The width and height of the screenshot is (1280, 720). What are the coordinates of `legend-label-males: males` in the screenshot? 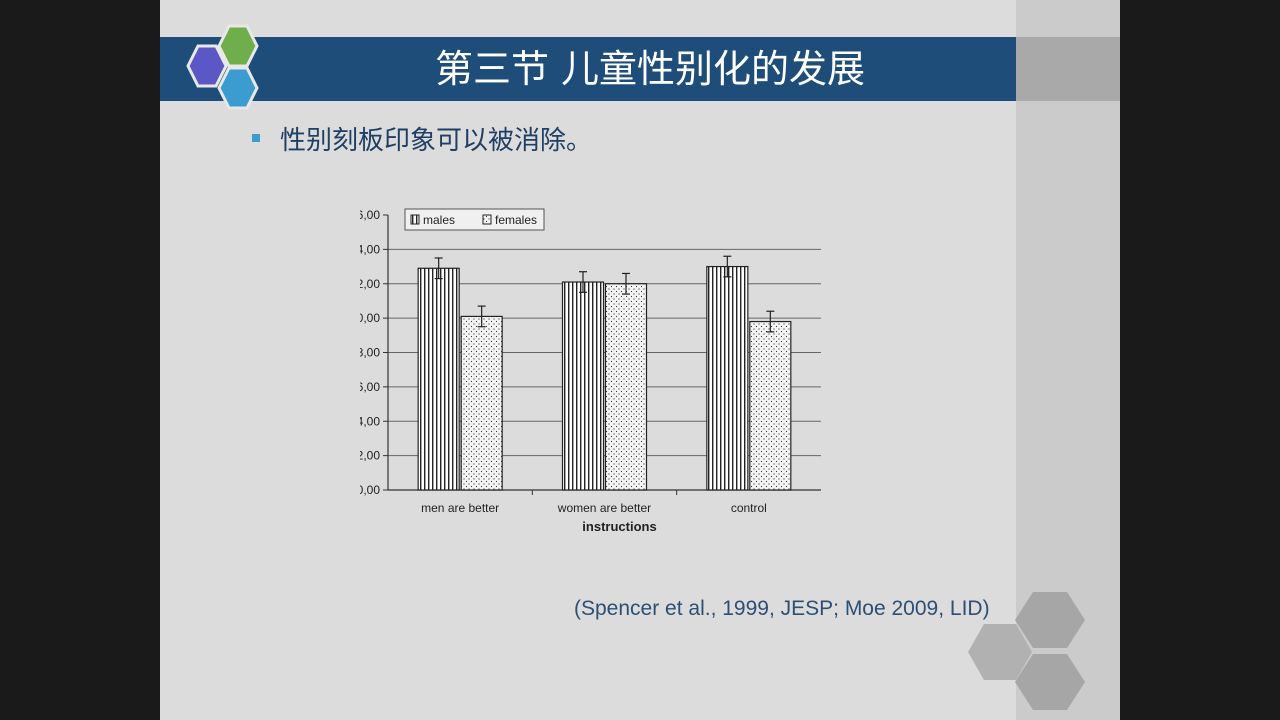 It's located at (439, 220).